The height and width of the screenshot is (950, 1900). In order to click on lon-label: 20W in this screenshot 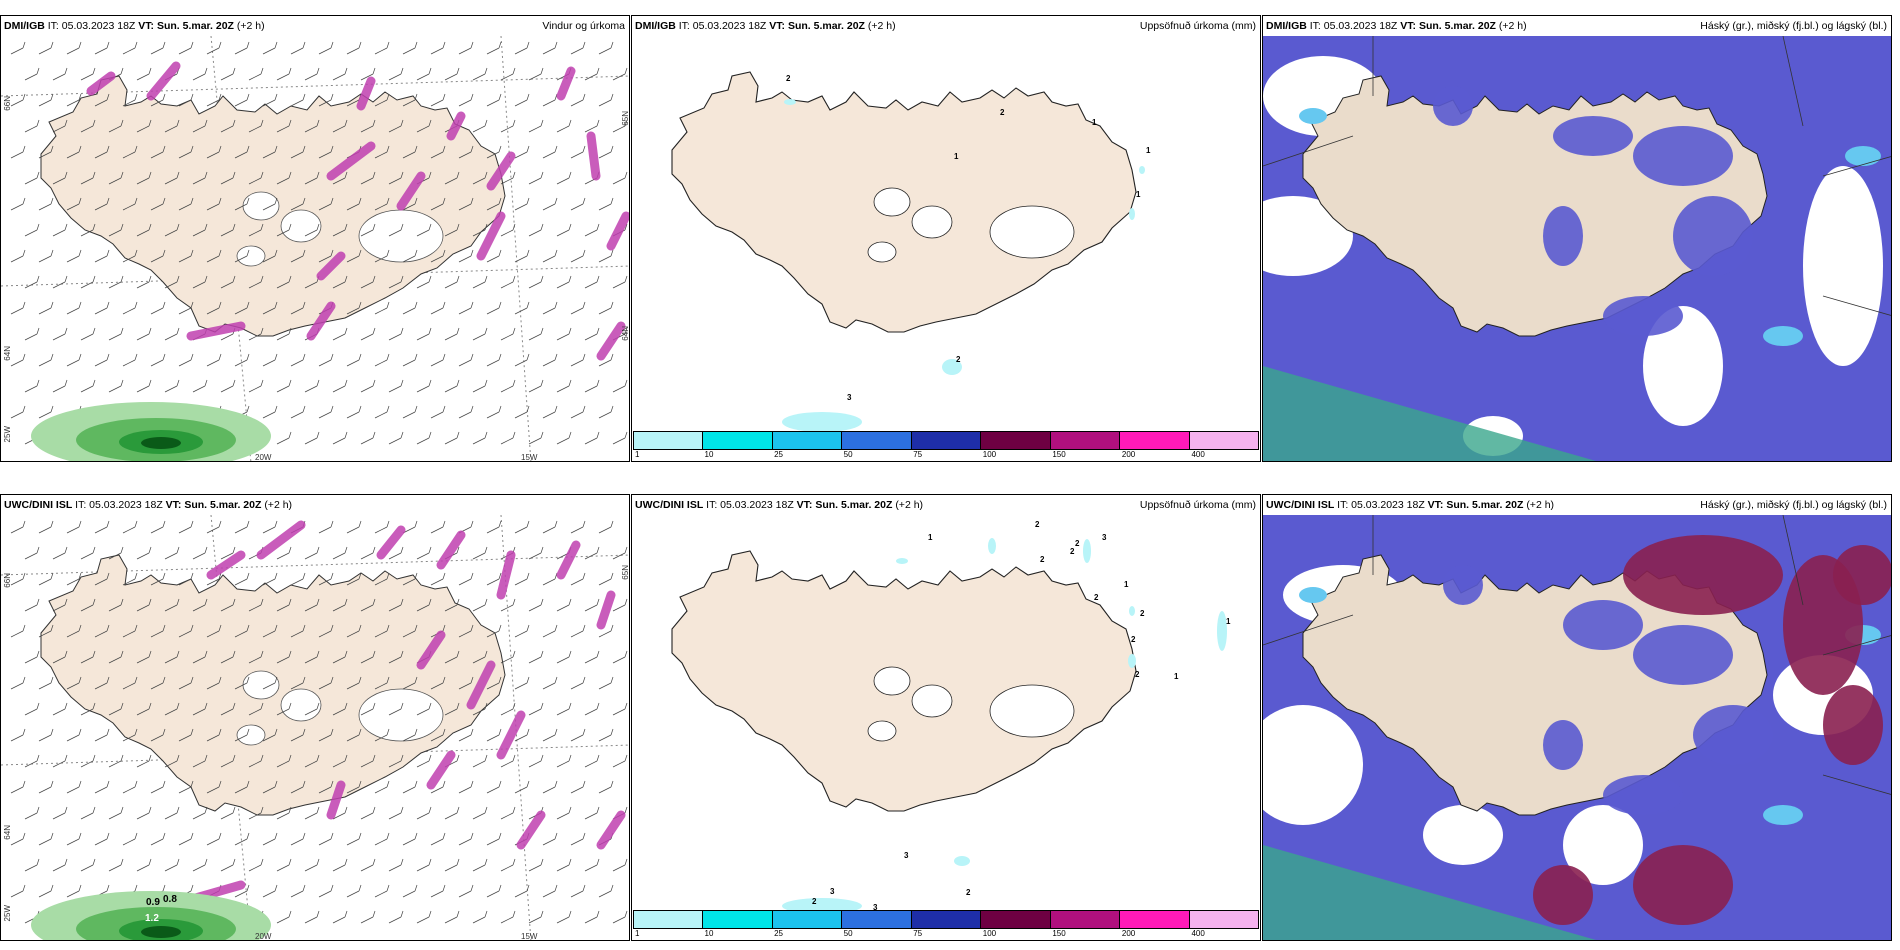, I will do `click(263, 457)`.